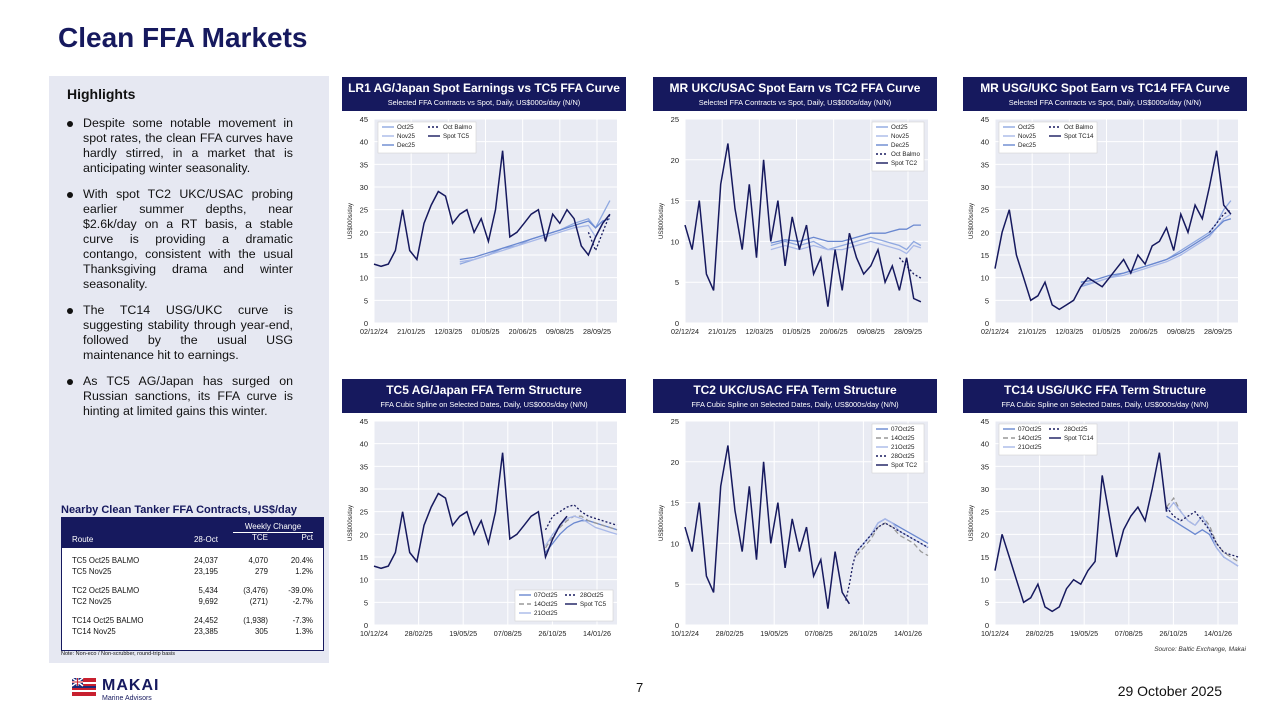  I want to click on cell-pct: -39.0%, so click(300, 590).